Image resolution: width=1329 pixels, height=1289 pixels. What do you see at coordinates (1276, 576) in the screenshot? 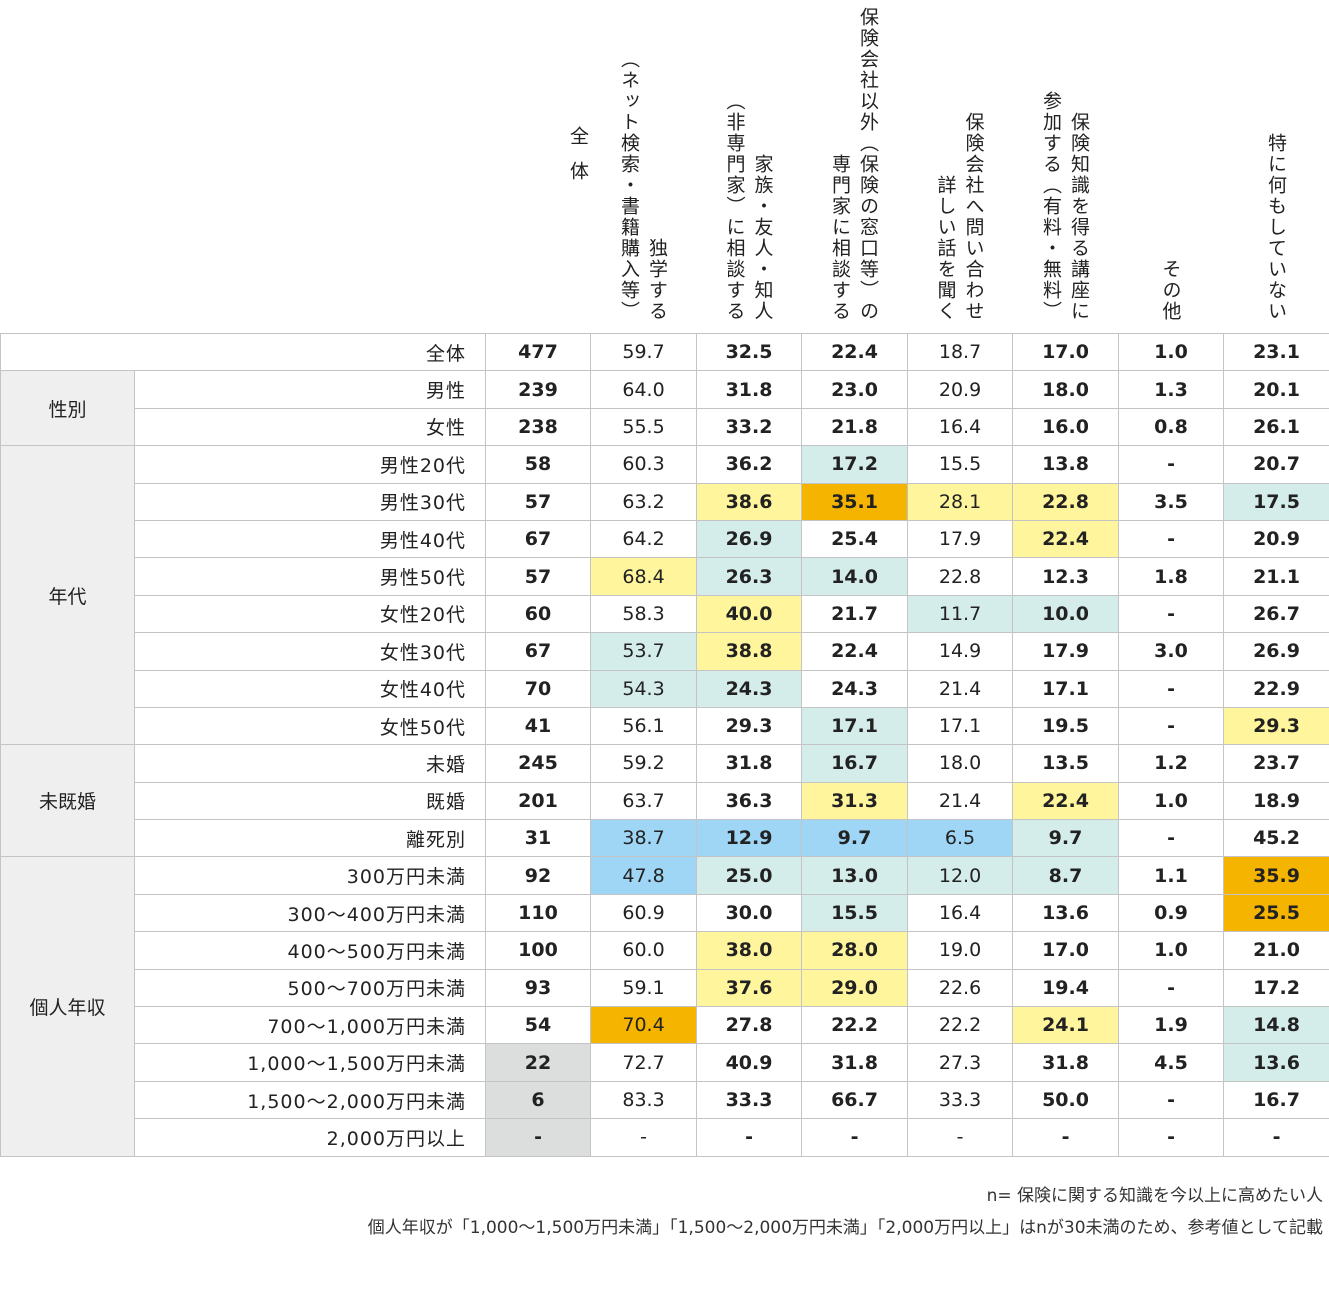
I see `value-cell: 21.1` at bounding box center [1276, 576].